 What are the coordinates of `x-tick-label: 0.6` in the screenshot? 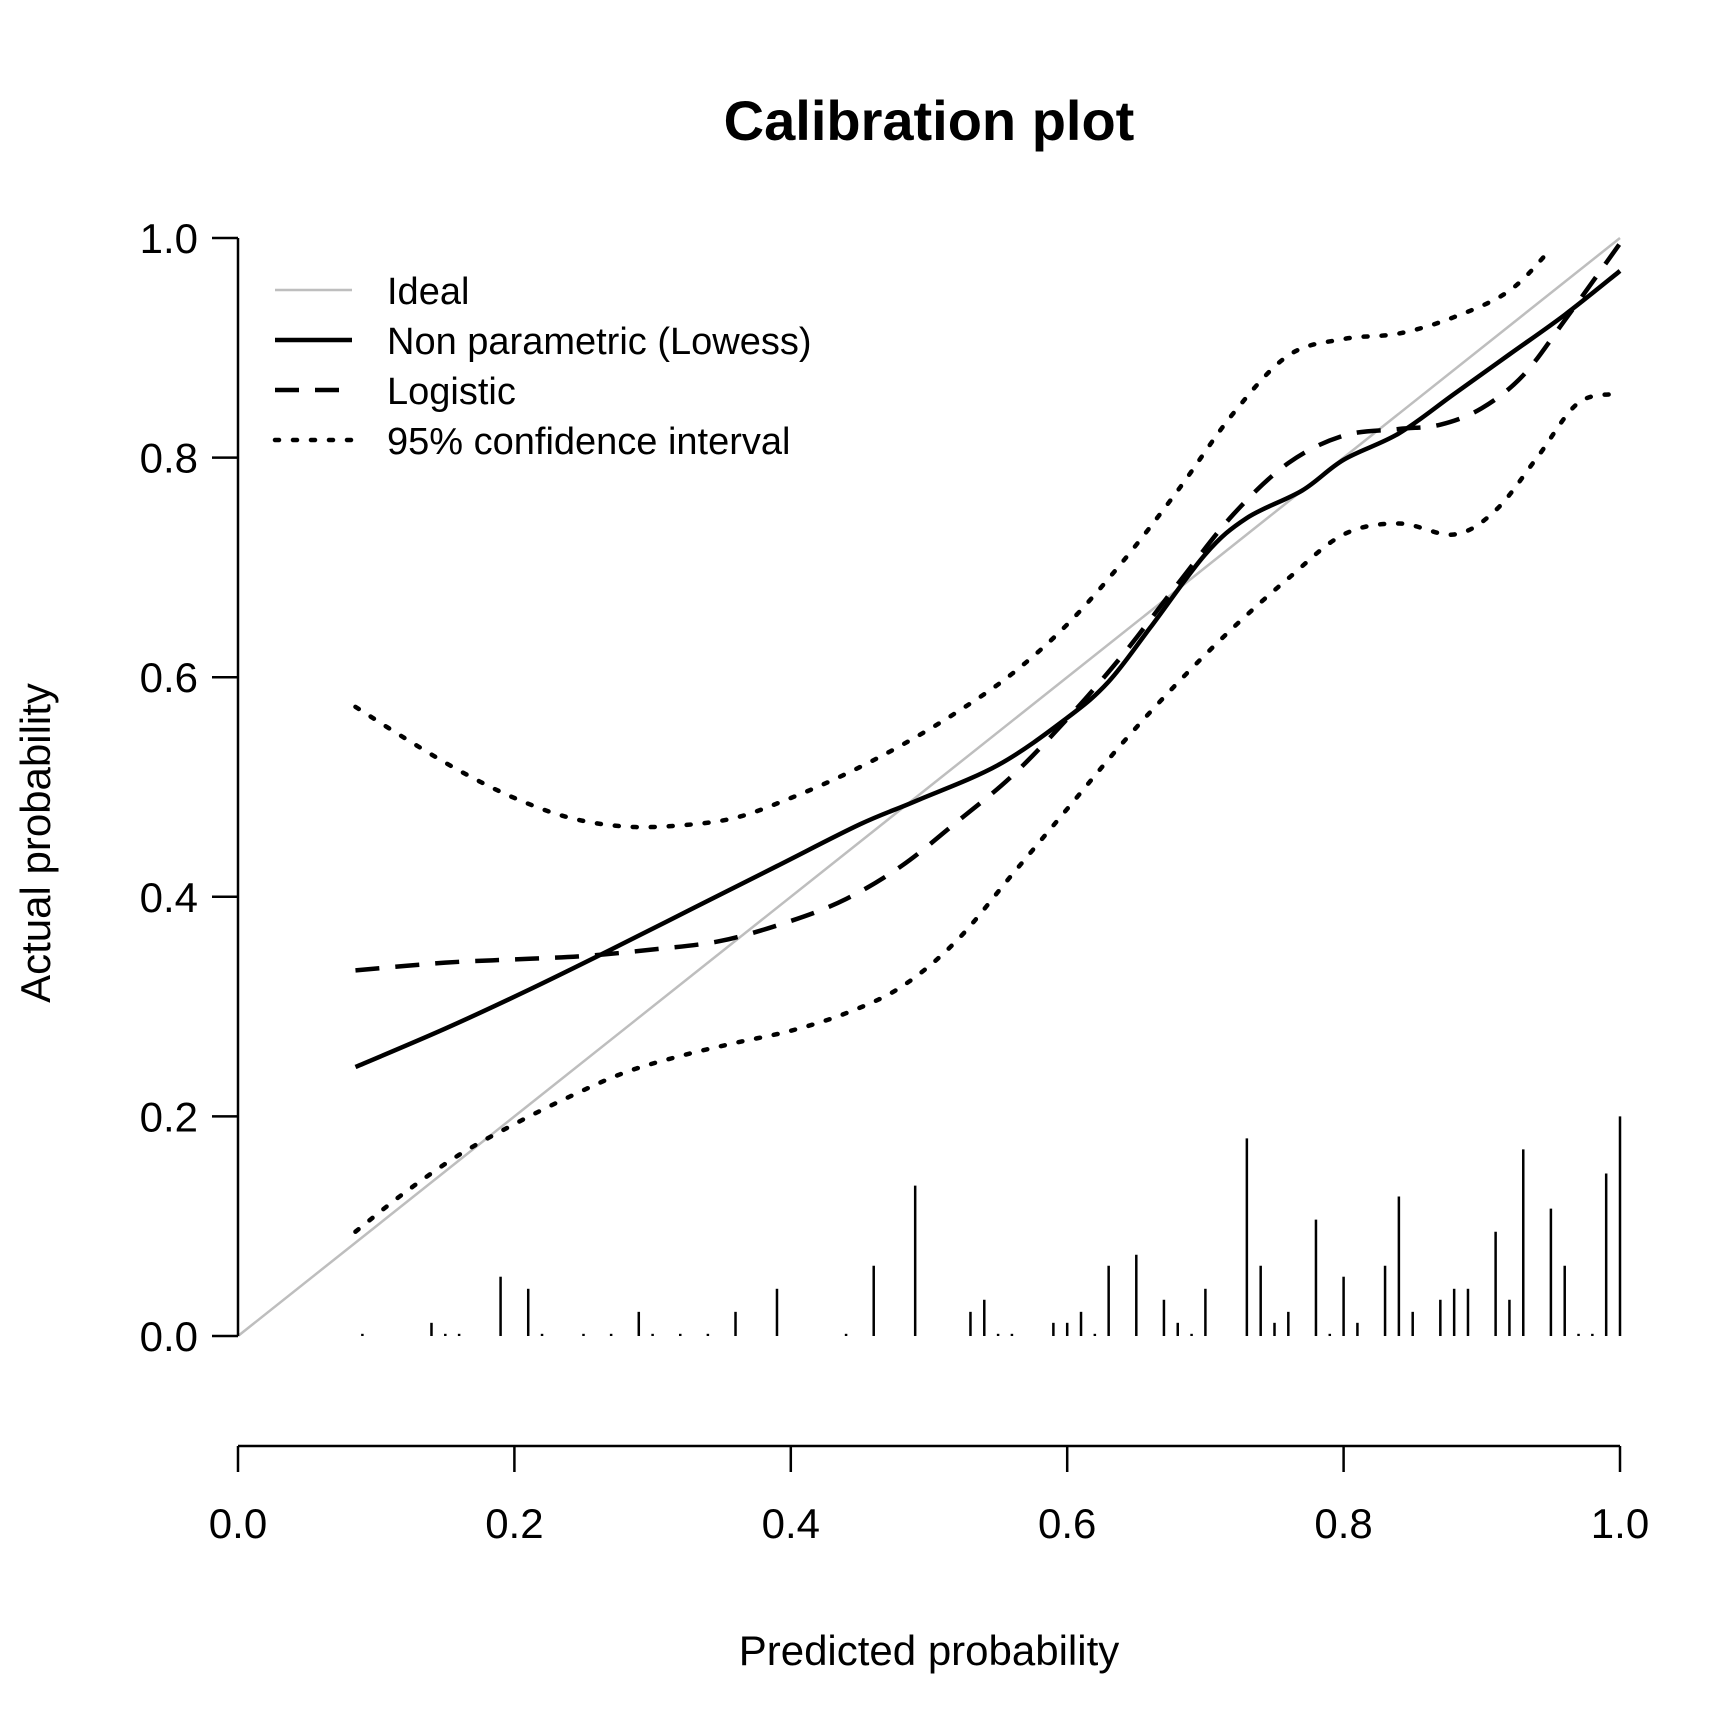 It's located at (1067, 1523).